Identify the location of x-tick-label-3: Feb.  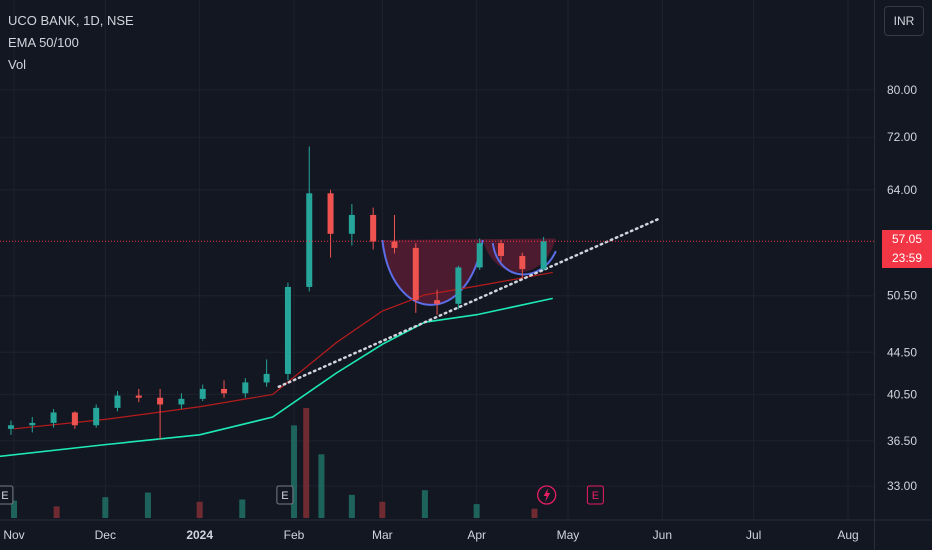
(294, 535).